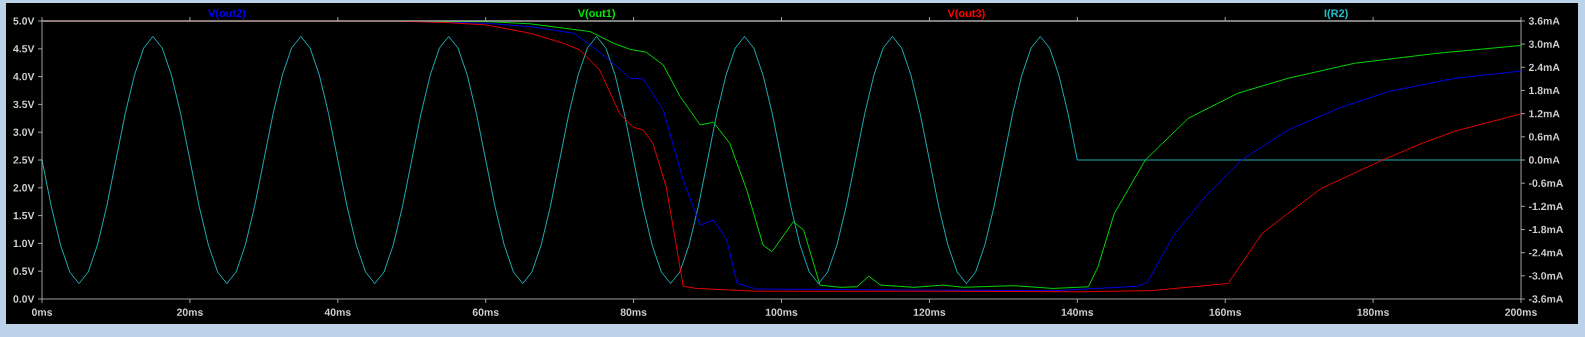  What do you see at coordinates (1373, 312) in the screenshot?
I see `x-tick-label: 180ms` at bounding box center [1373, 312].